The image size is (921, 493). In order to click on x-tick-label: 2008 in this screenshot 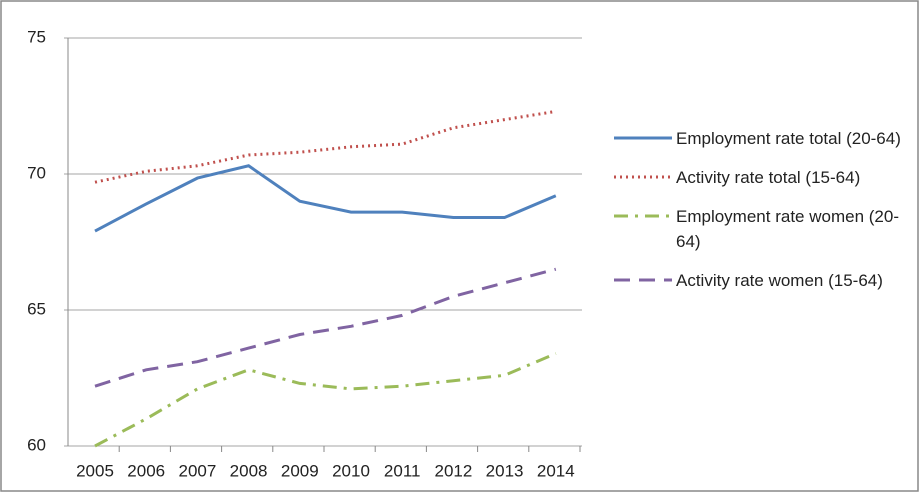, I will do `click(249, 470)`.